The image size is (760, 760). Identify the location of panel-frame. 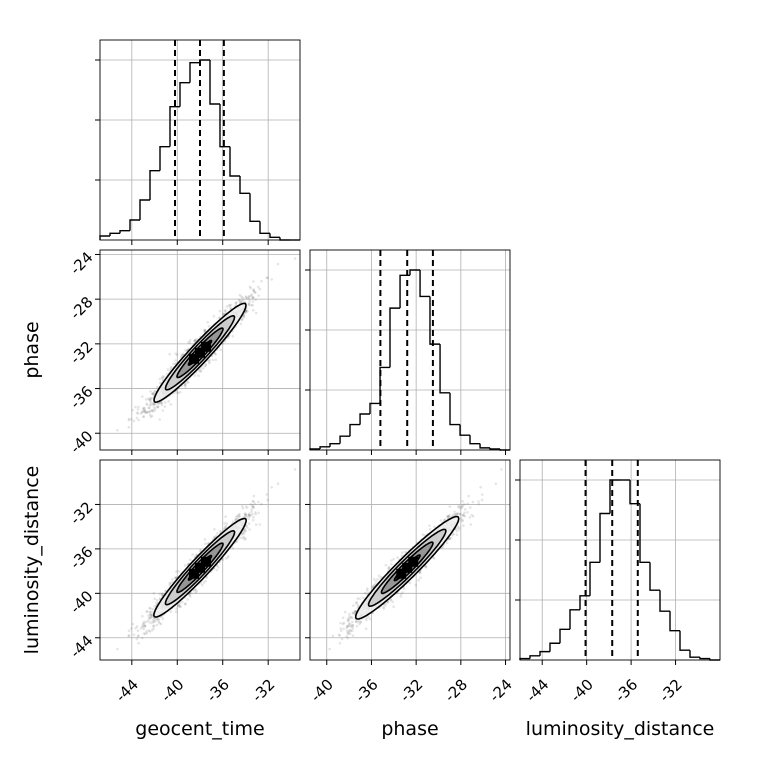
(200, 140).